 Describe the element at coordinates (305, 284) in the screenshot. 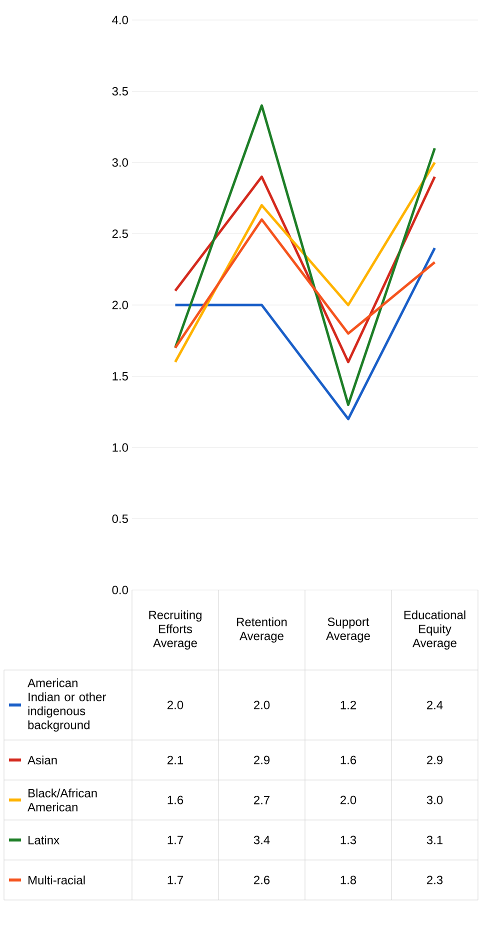

I see `line-series` at that location.